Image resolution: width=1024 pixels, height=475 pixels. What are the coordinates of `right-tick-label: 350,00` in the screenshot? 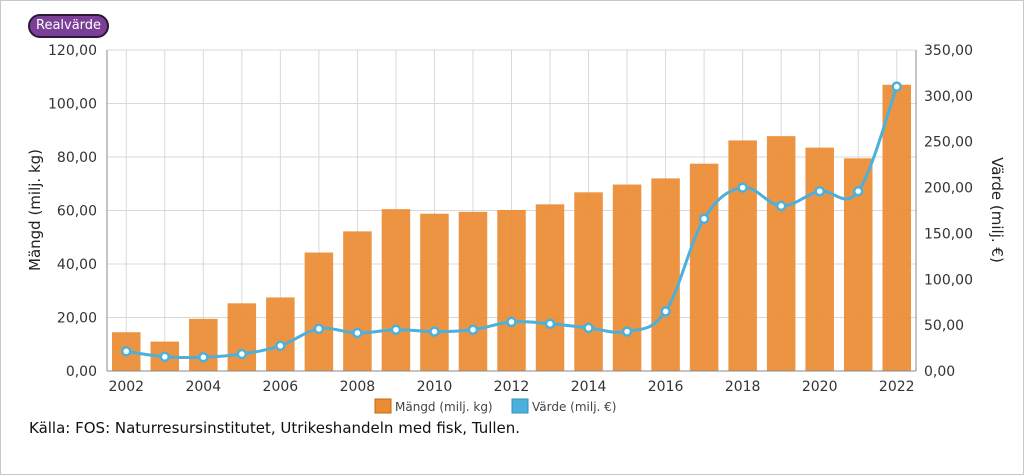 It's located at (948, 51).